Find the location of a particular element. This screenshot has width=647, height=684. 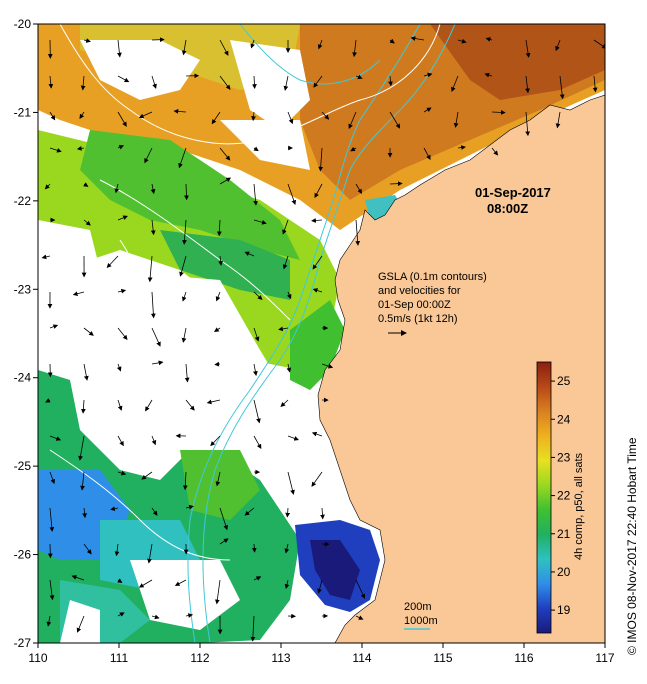

gsla-line-3: 01-Sep 00:00Z is located at coordinates (414, 305).